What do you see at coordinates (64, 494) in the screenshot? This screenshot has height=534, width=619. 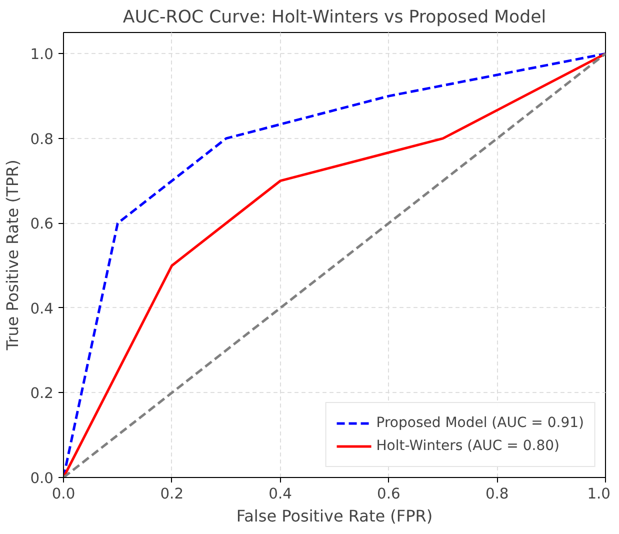 I see `x-tick-label: 0.0` at bounding box center [64, 494].